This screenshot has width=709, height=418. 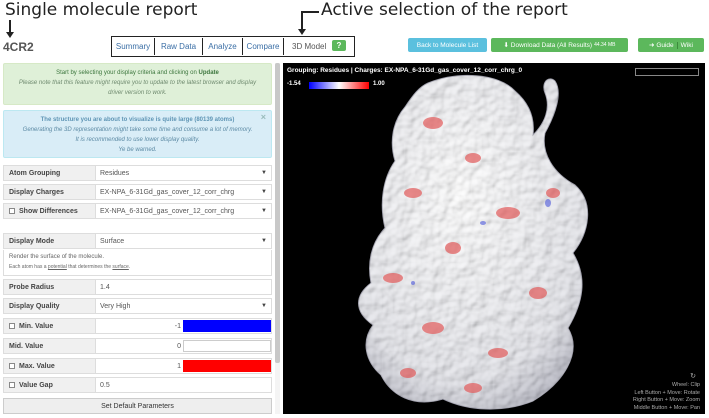 What do you see at coordinates (444, 10) in the screenshot?
I see `annotation-active-selection: Active selection of the report` at bounding box center [444, 10].